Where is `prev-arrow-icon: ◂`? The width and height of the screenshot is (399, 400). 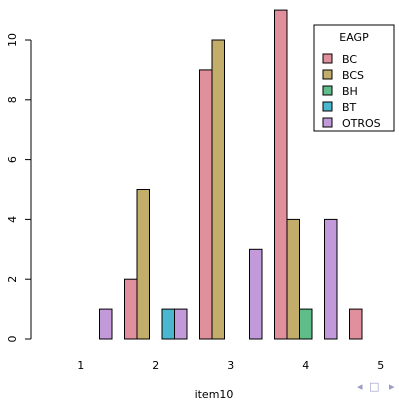
prev-arrow-icon: ◂ is located at coordinates (360, 386).